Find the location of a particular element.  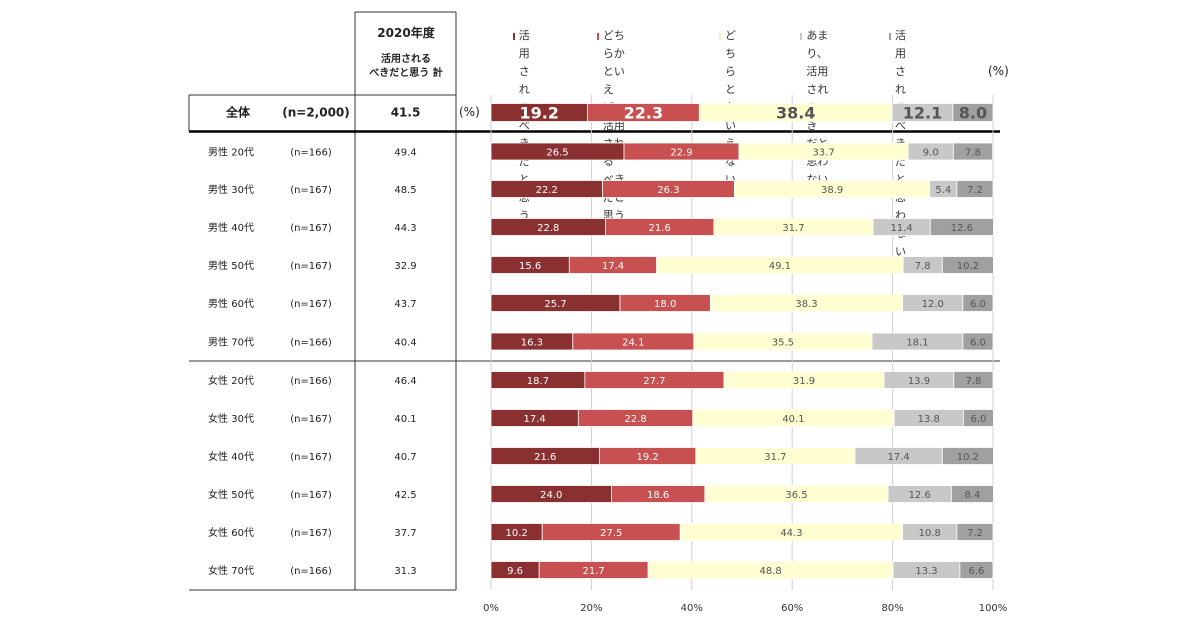

row-group-label: 女性 40代 is located at coordinates (231, 456).